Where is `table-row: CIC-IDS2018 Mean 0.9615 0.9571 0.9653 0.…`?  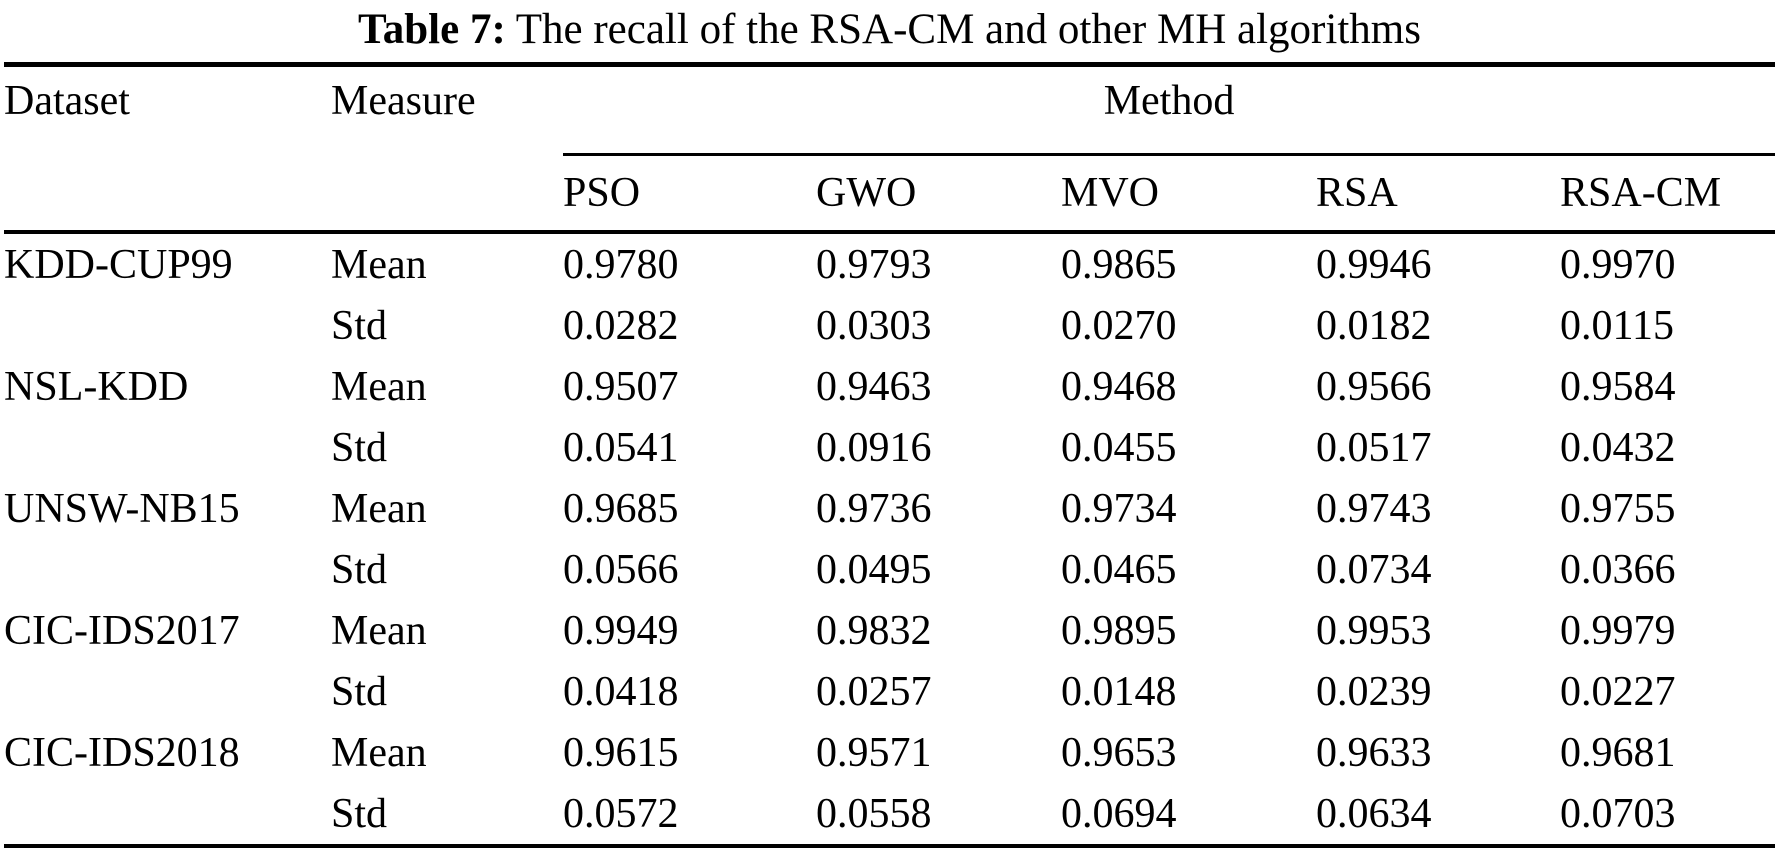
table-row: CIC-IDS2018 Mean 0.9615 0.9571 0.9653 0.… is located at coordinates (889, 752).